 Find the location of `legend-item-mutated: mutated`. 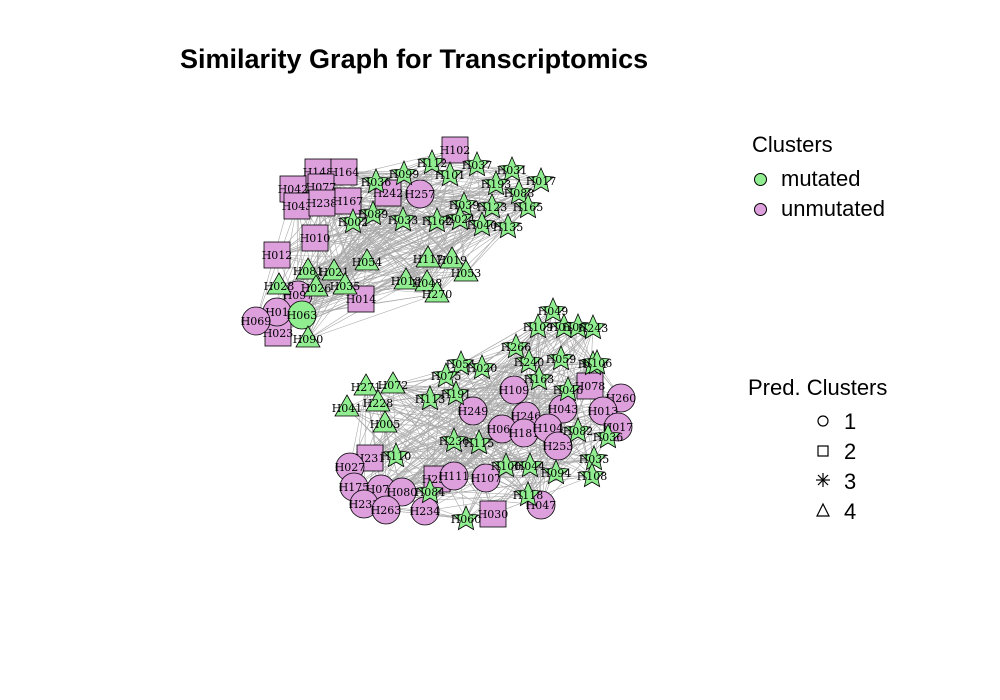

legend-item-mutated: mutated is located at coordinates (818, 179).